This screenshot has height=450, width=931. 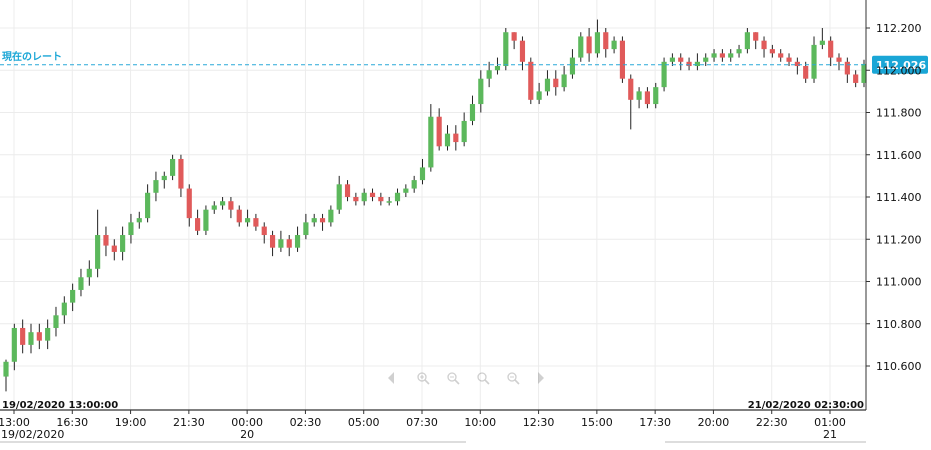 I want to click on pan-right-icon, so click(x=541, y=378).